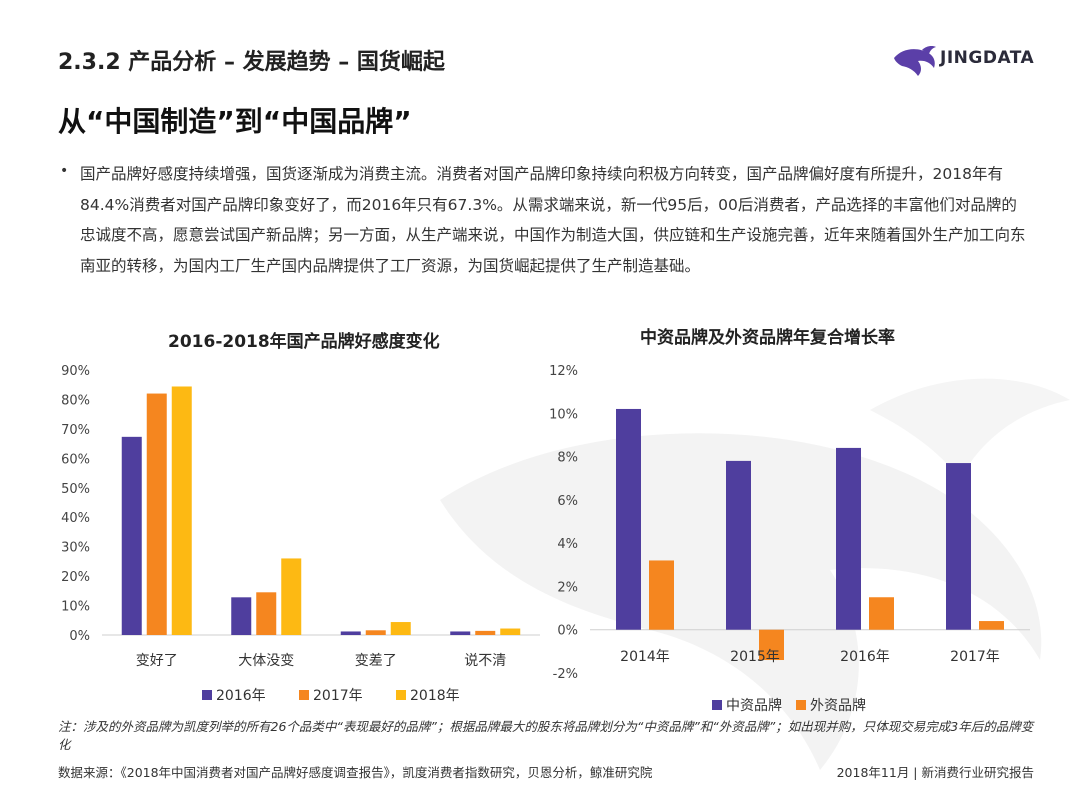  What do you see at coordinates (754, 705) in the screenshot?
I see `c2-legend-label: 中资品牌` at bounding box center [754, 705].